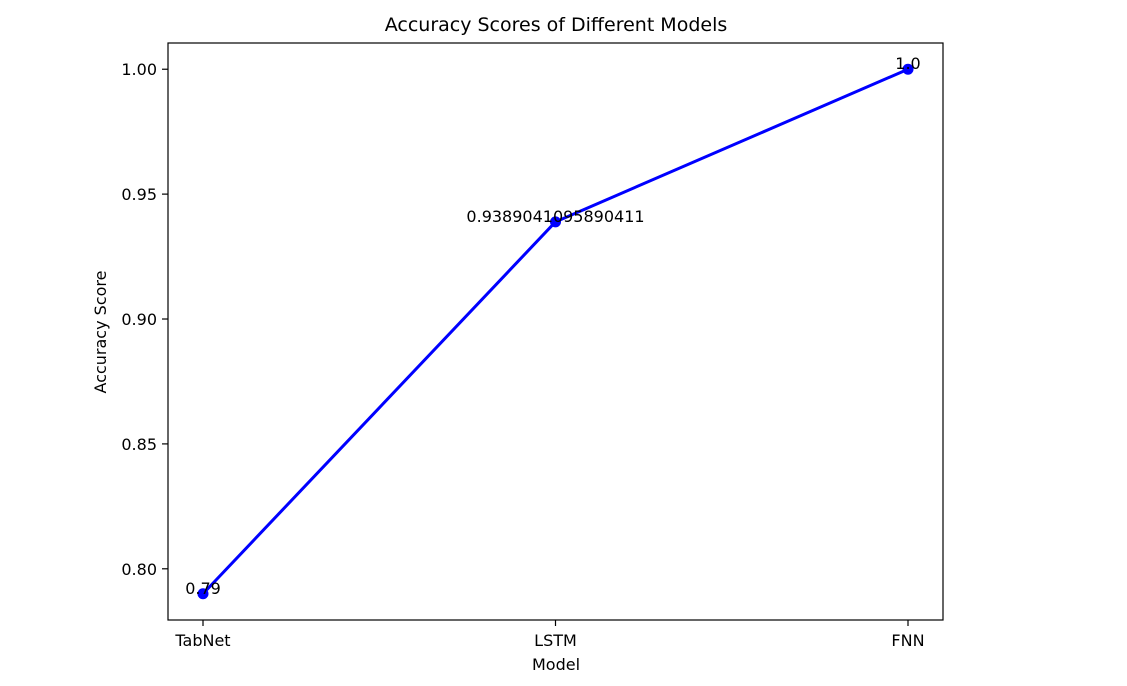 This screenshot has width=1127, height=686. I want to click on y-tick-label: 1.00, so click(139, 69).